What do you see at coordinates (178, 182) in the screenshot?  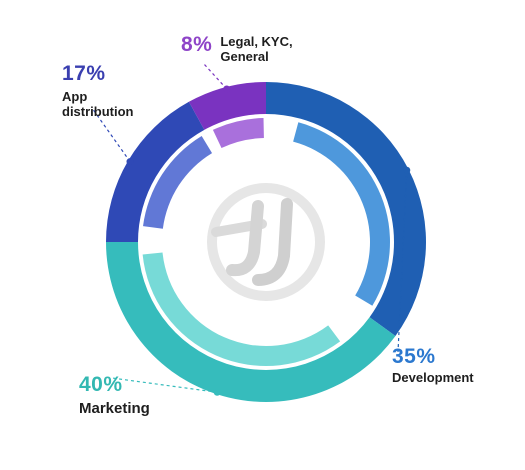 I see `slice-inner-app-distribution` at bounding box center [178, 182].